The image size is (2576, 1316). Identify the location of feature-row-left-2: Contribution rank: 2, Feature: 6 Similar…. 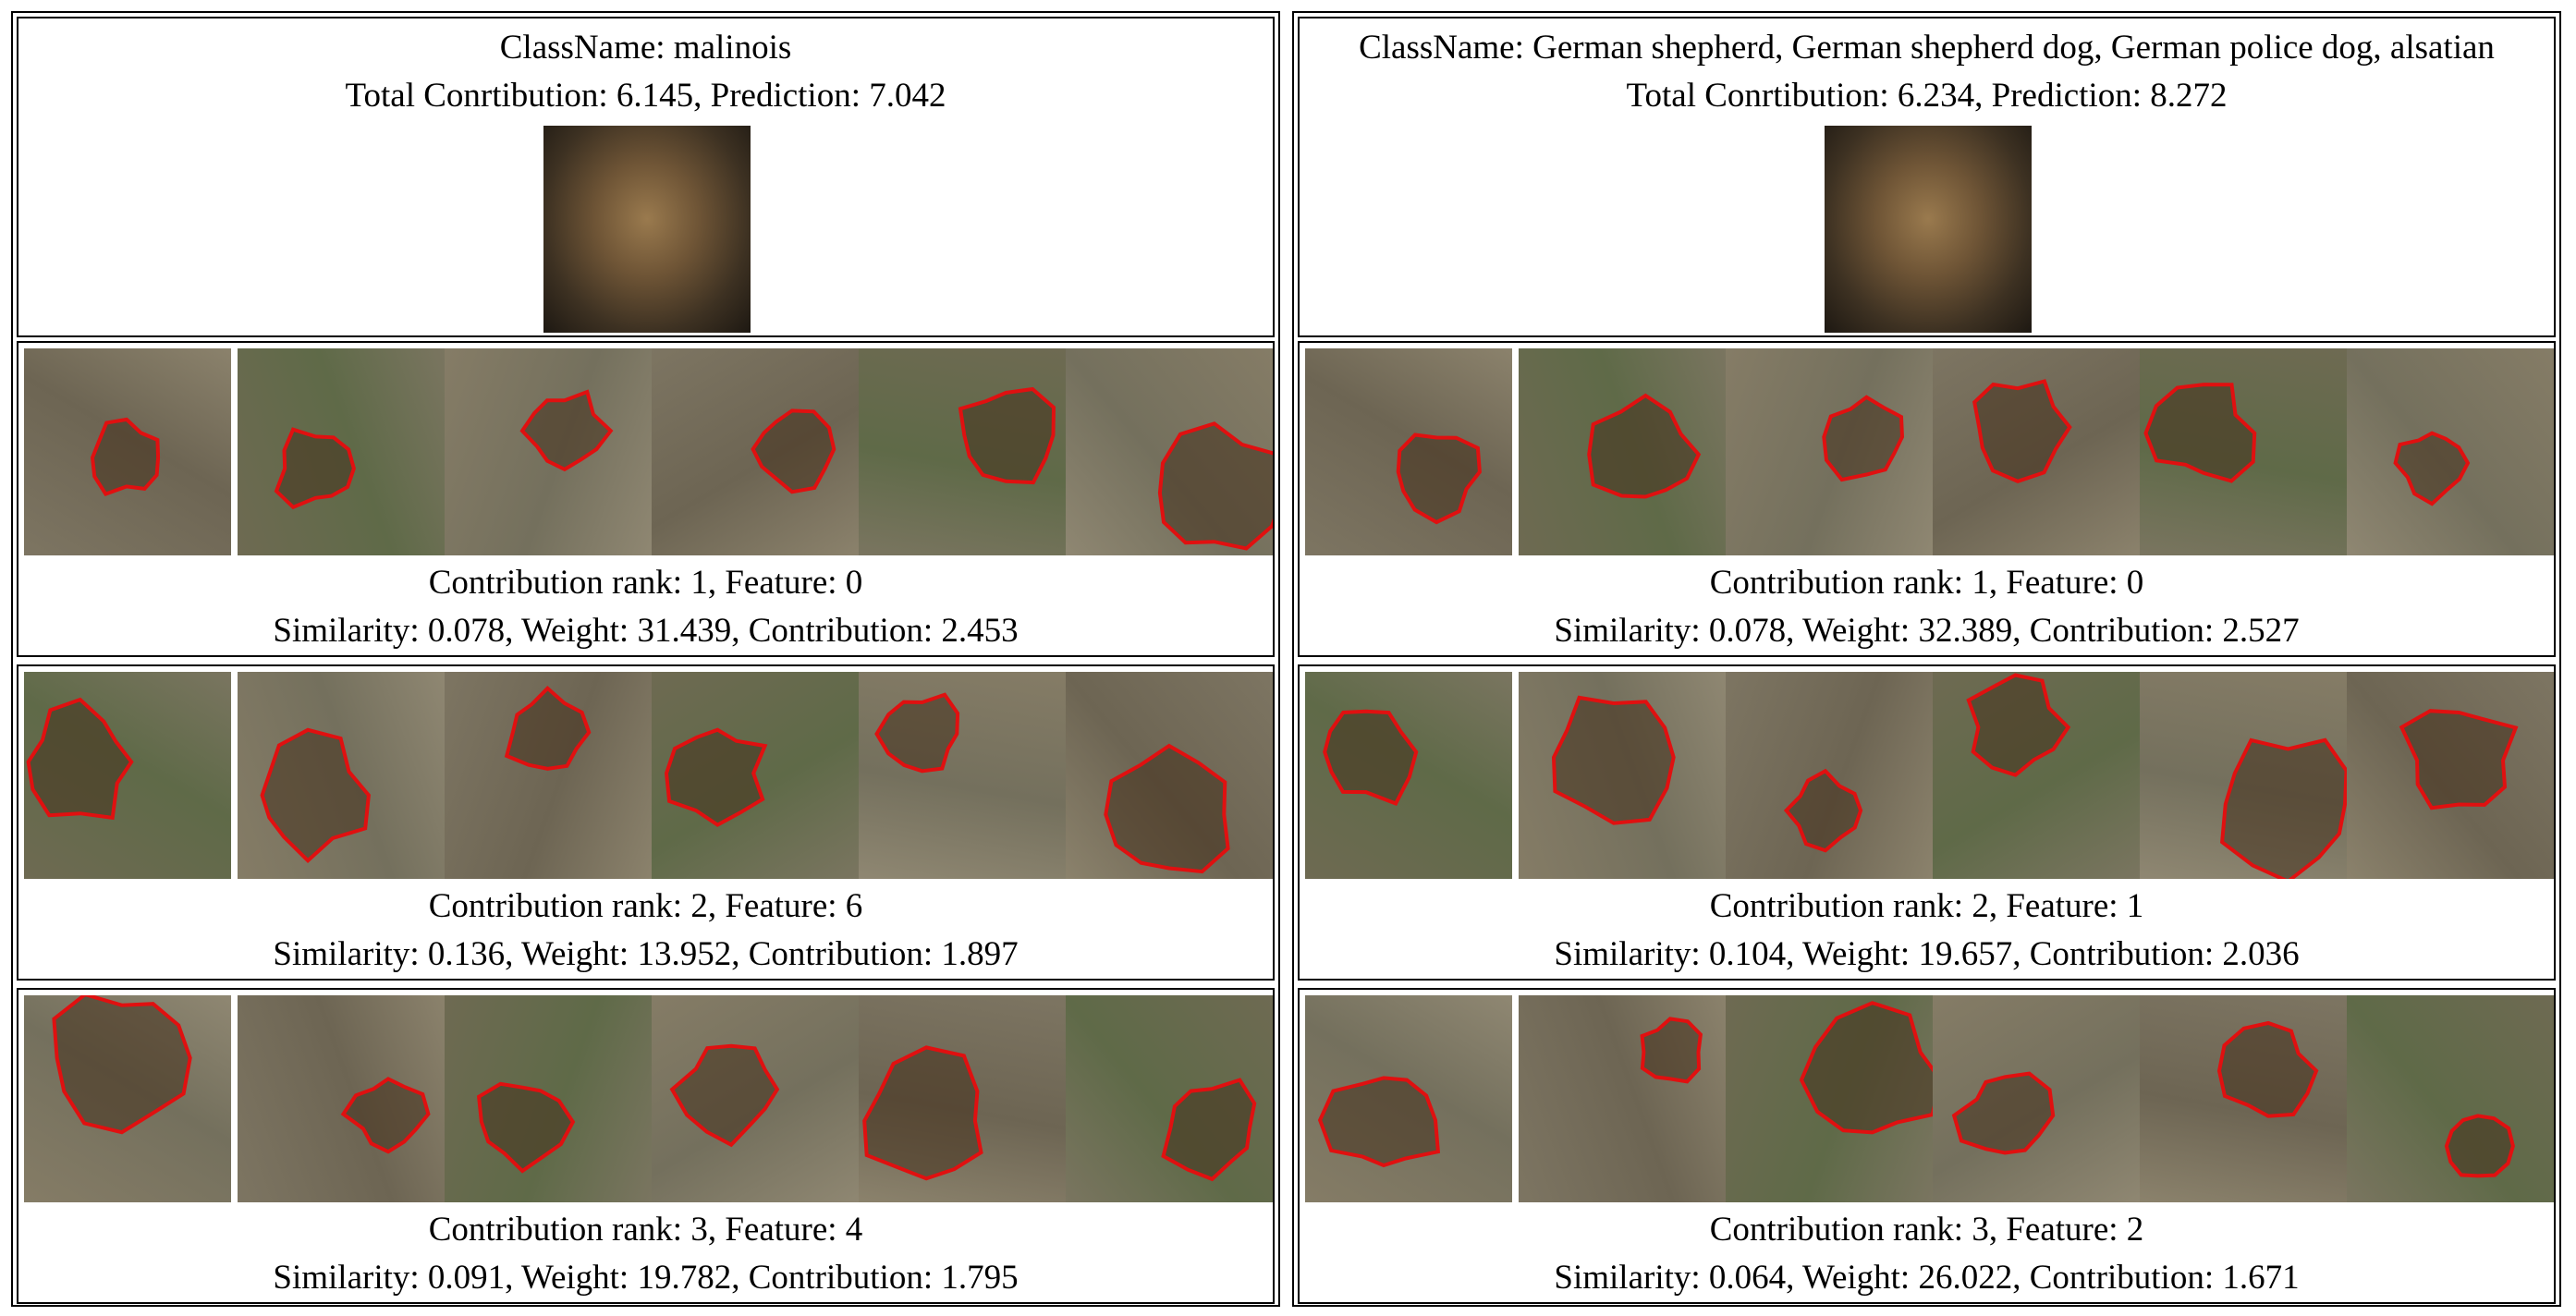
(646, 822).